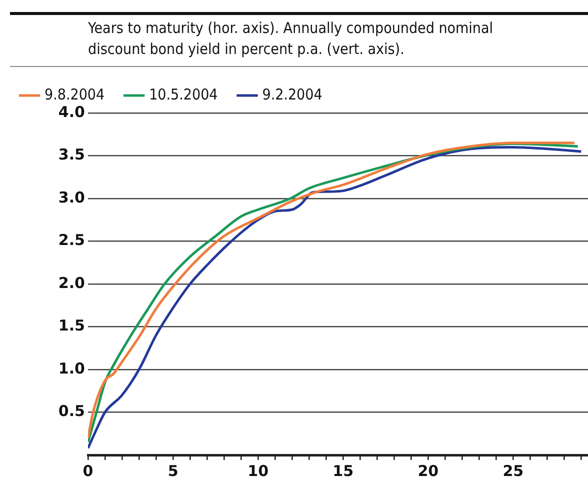  I want to click on y-tick-label: 1.5, so click(71, 325).